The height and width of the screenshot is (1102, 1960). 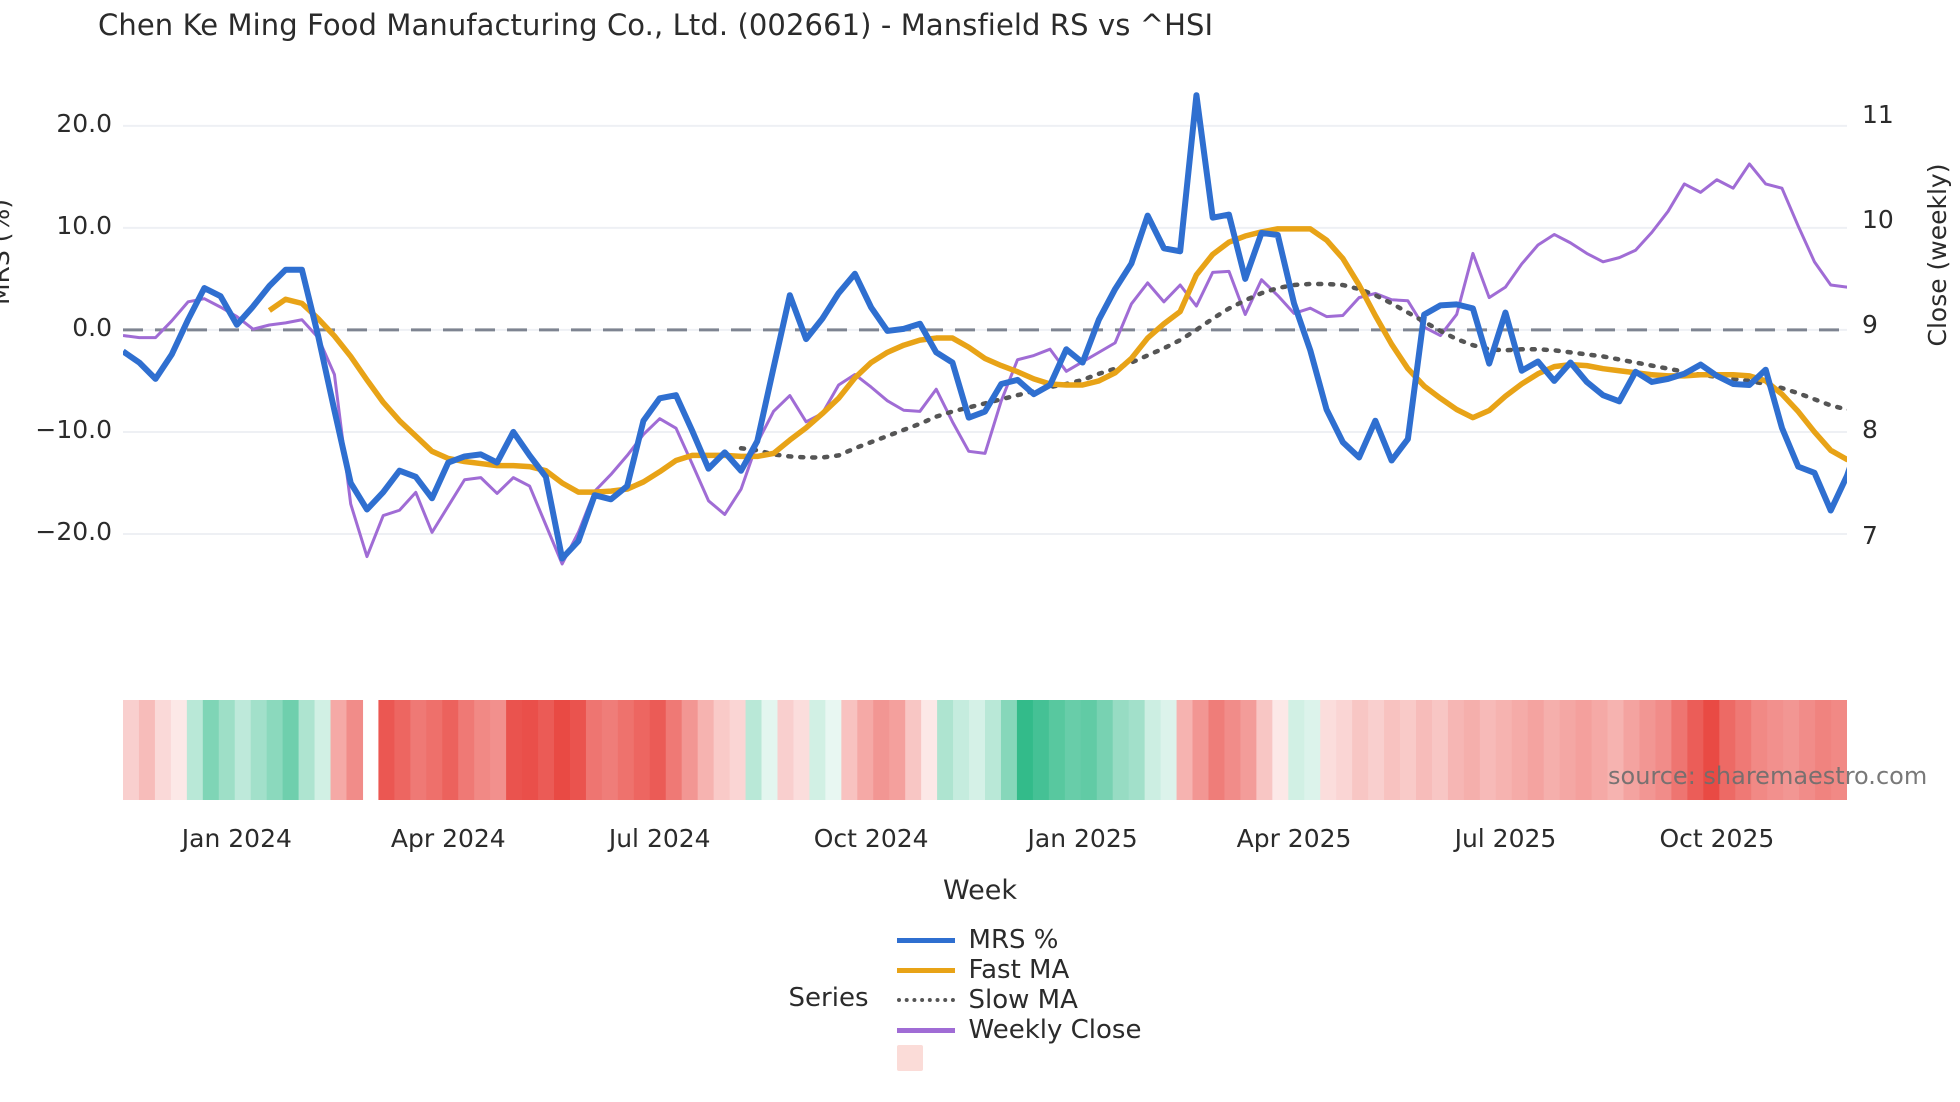 What do you see at coordinates (1055, 1030) in the screenshot?
I see `legend-label: Weekly Close` at bounding box center [1055, 1030].